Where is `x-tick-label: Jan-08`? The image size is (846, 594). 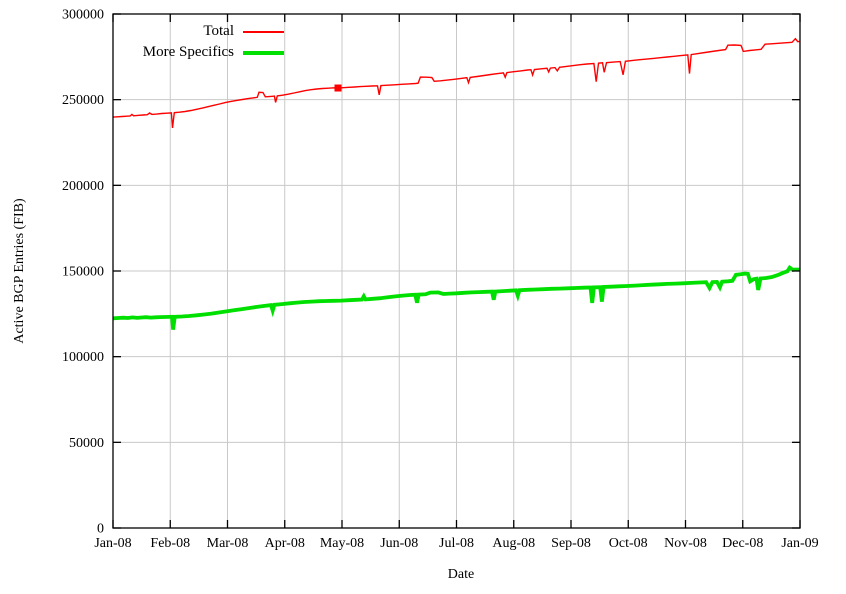 x-tick-label: Jan-08 is located at coordinates (112, 543).